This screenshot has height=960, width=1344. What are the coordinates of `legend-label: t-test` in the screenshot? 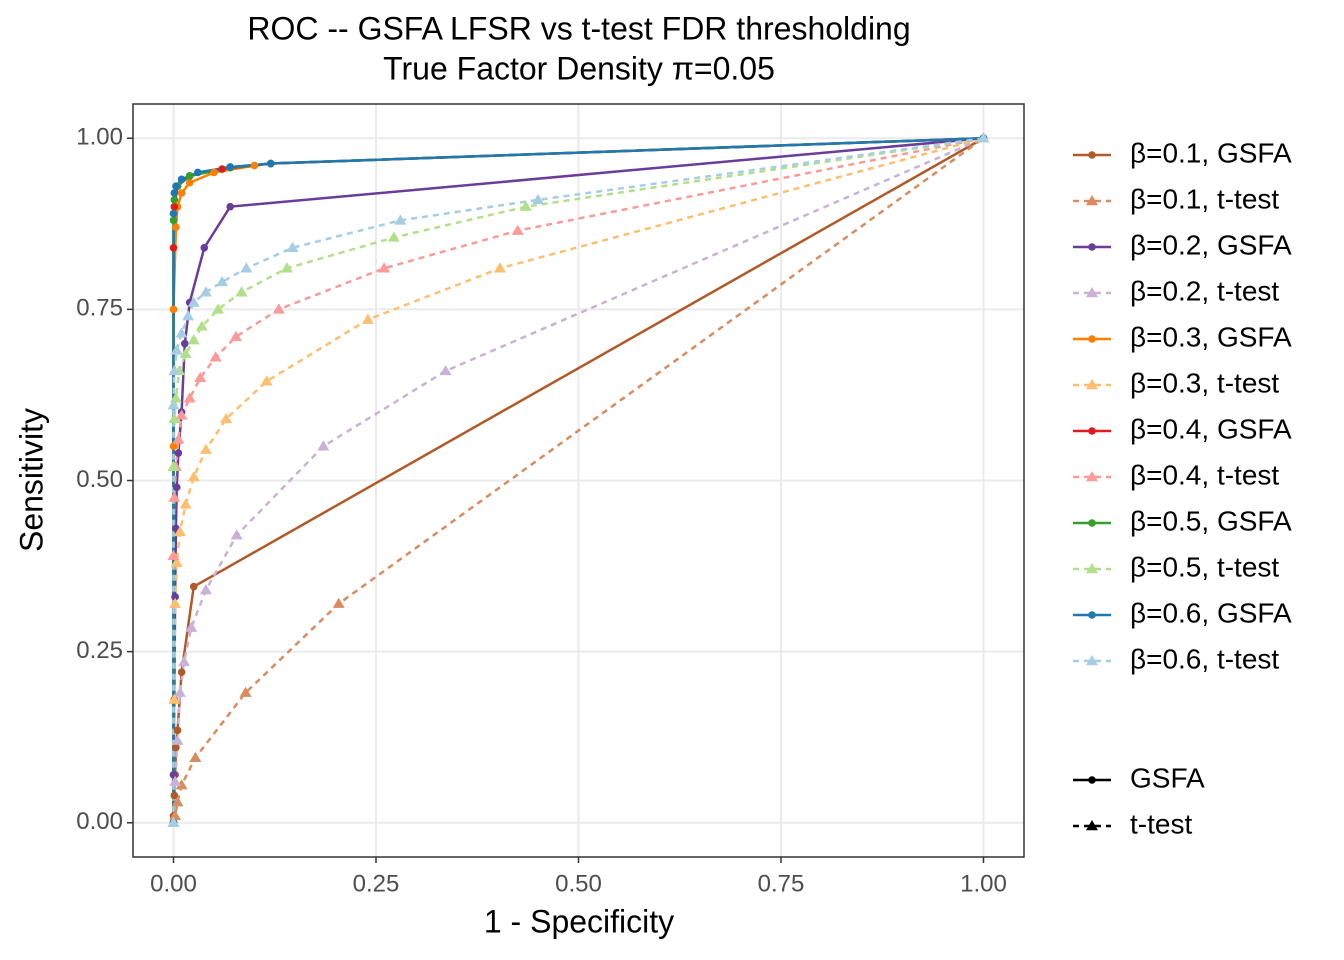 It's located at (1161, 823).